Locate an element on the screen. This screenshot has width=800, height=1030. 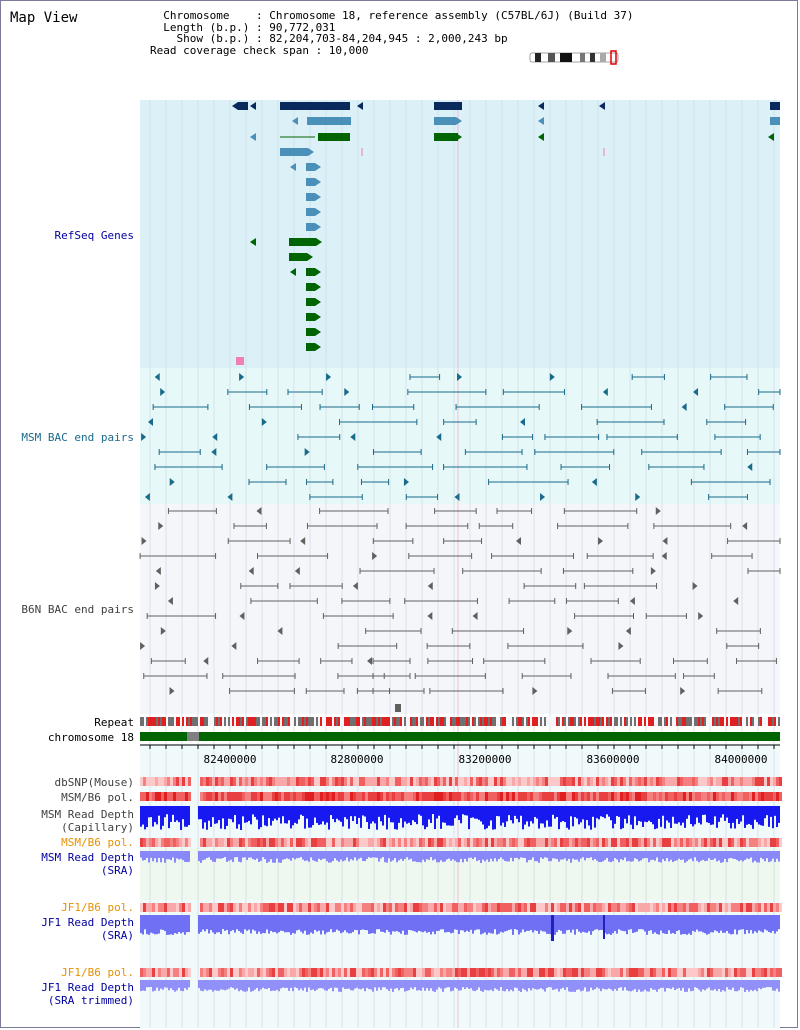
msm-pair-single is located at coordinates (215, 437).